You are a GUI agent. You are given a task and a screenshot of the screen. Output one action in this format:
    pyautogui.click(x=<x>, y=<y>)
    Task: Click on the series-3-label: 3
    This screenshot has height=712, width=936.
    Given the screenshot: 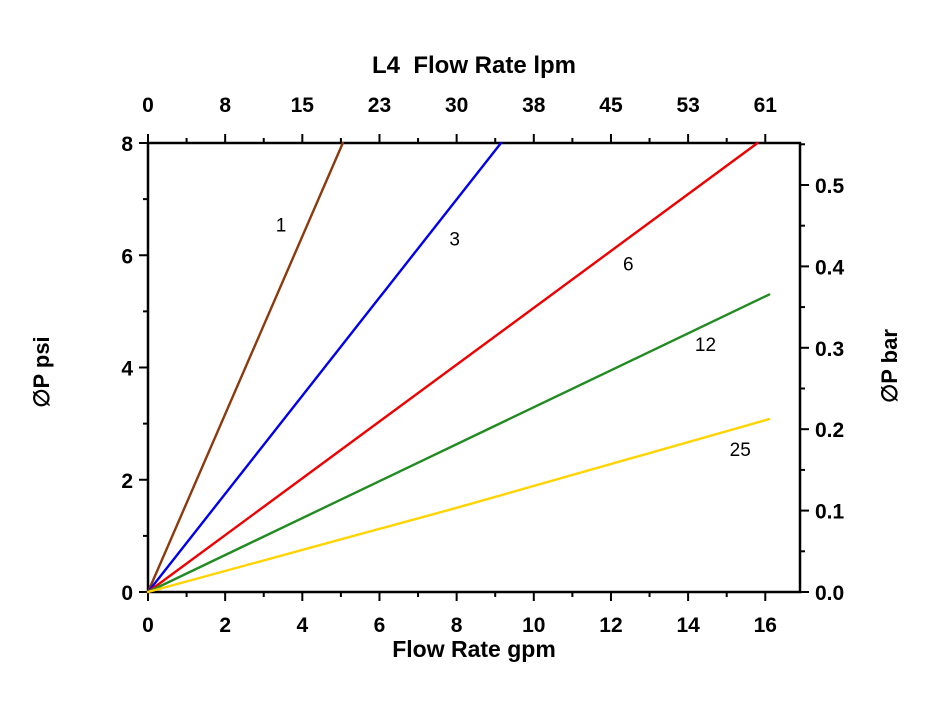 What is the action you would take?
    pyautogui.click(x=454, y=239)
    